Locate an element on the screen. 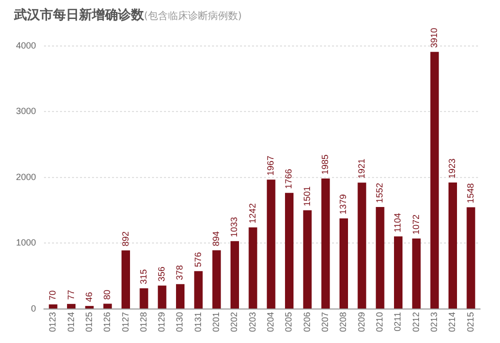 Image resolution: width=500 pixels, height=343 pixels. data-label: 1501 is located at coordinates (307, 196).